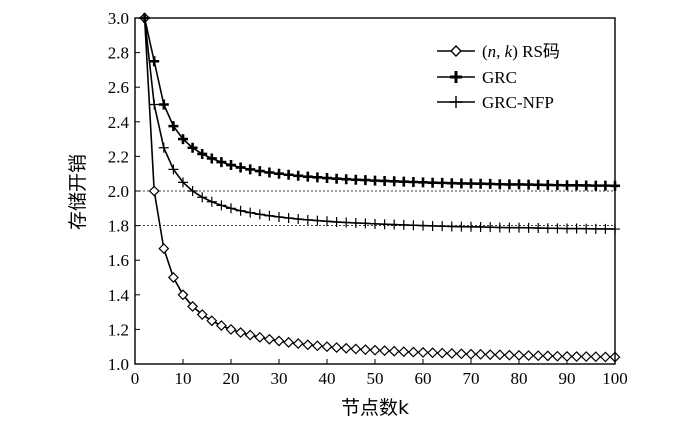  What do you see at coordinates (375, 378) in the screenshot?
I see `x-tick-label-5: 50` at bounding box center [375, 378].